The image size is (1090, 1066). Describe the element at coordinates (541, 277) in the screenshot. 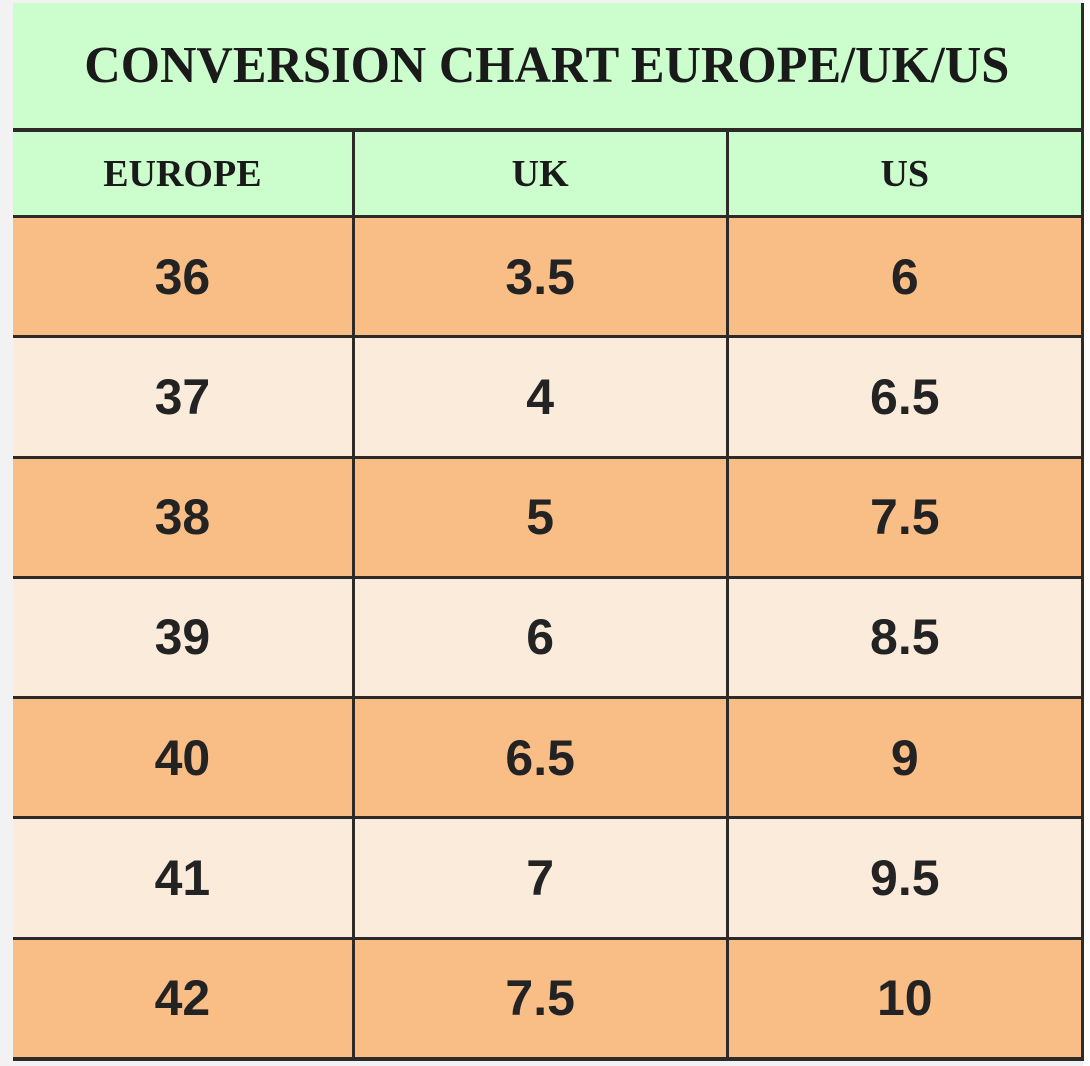

I see `cell-uk-size: 3.5` at that location.